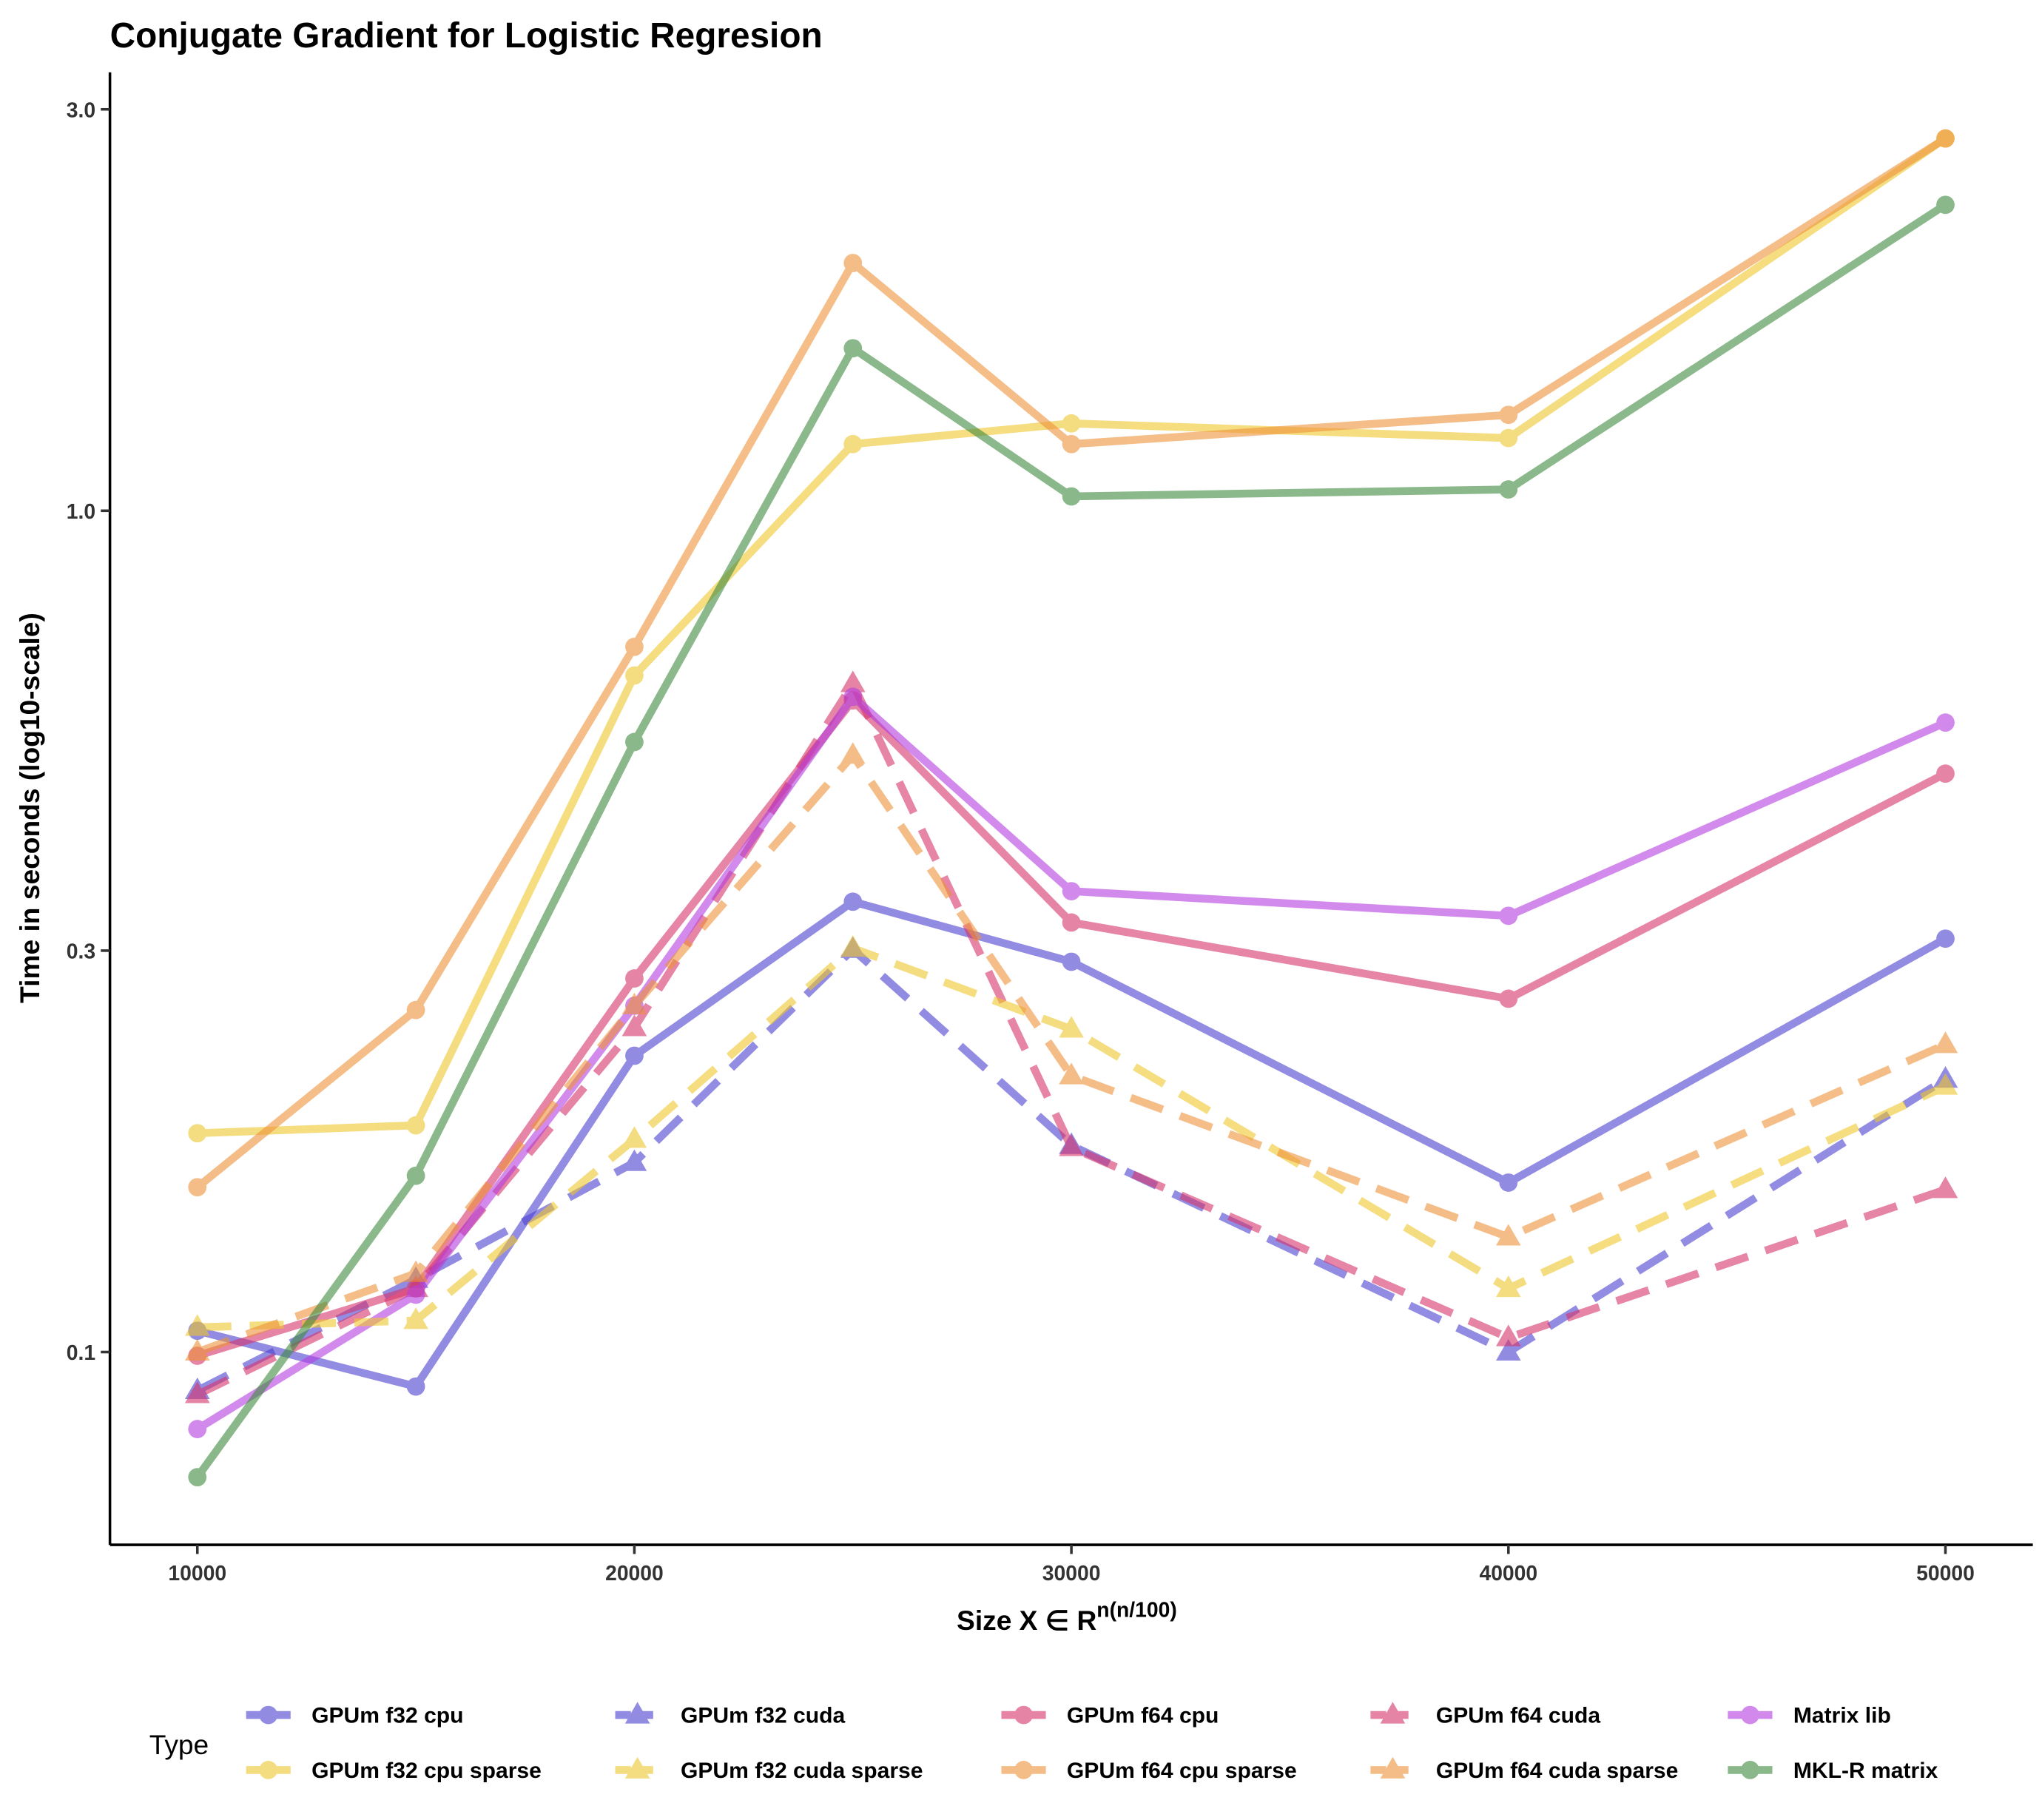 The image size is (2042, 1820). I want to click on y-ticks: 0.1 0.3 1.0 3.0, so click(88, 731).